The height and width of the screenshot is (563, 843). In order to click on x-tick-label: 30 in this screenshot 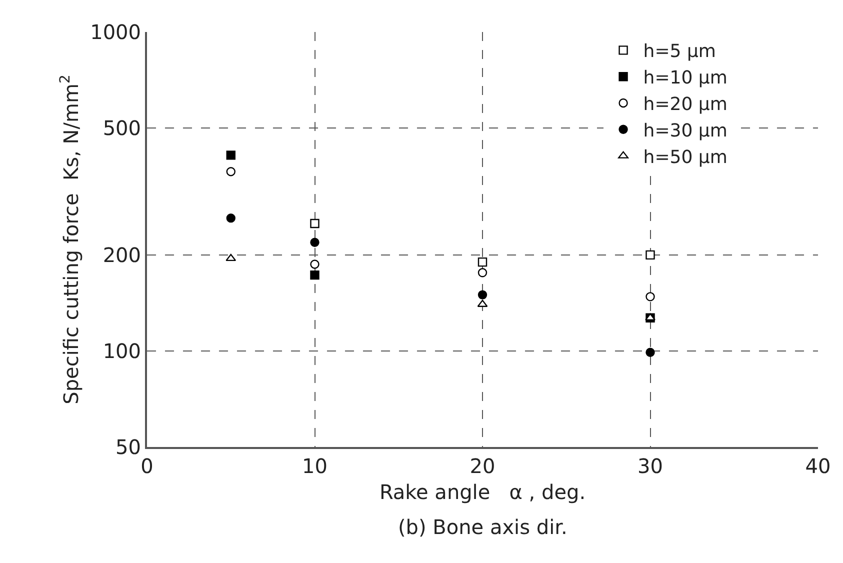, I will do `click(650, 466)`.